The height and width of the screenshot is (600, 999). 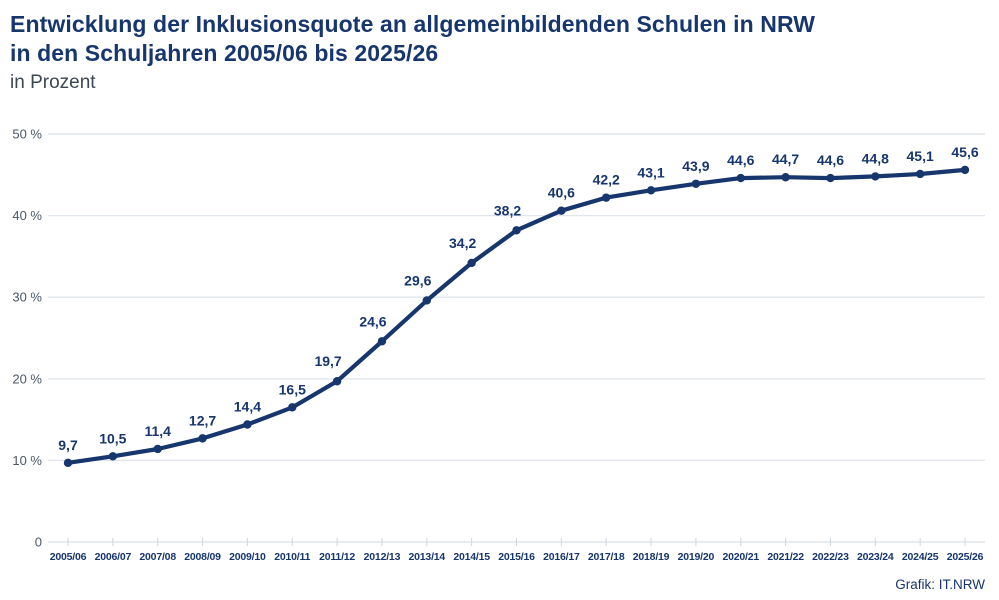 What do you see at coordinates (27, 215) in the screenshot?
I see `y-axis-label: 40 %` at bounding box center [27, 215].